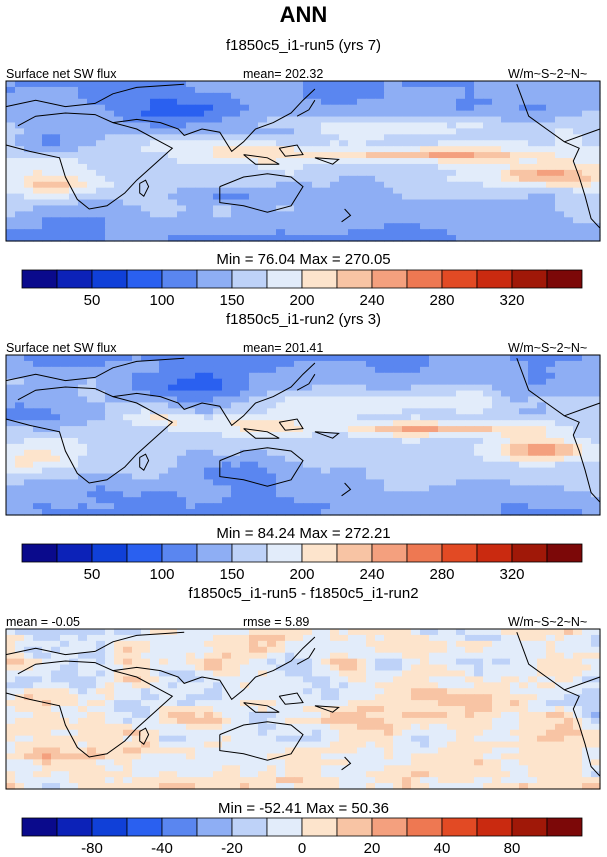  I want to click on colorbar-swatch, so click(529, 553).